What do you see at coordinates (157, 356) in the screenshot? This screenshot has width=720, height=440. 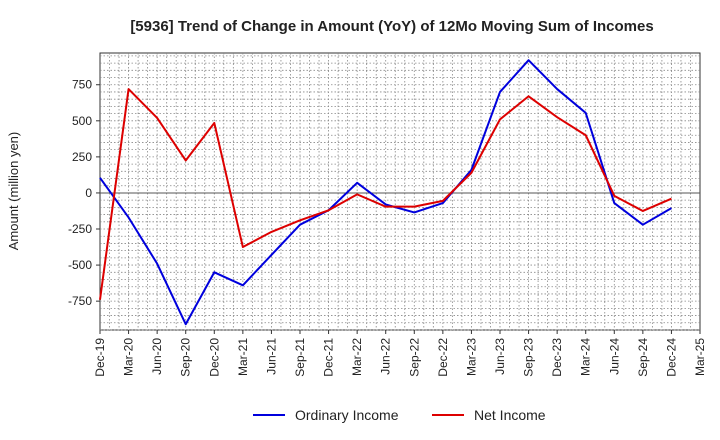 I see `x-tick-label: Jun-20` at bounding box center [157, 356].